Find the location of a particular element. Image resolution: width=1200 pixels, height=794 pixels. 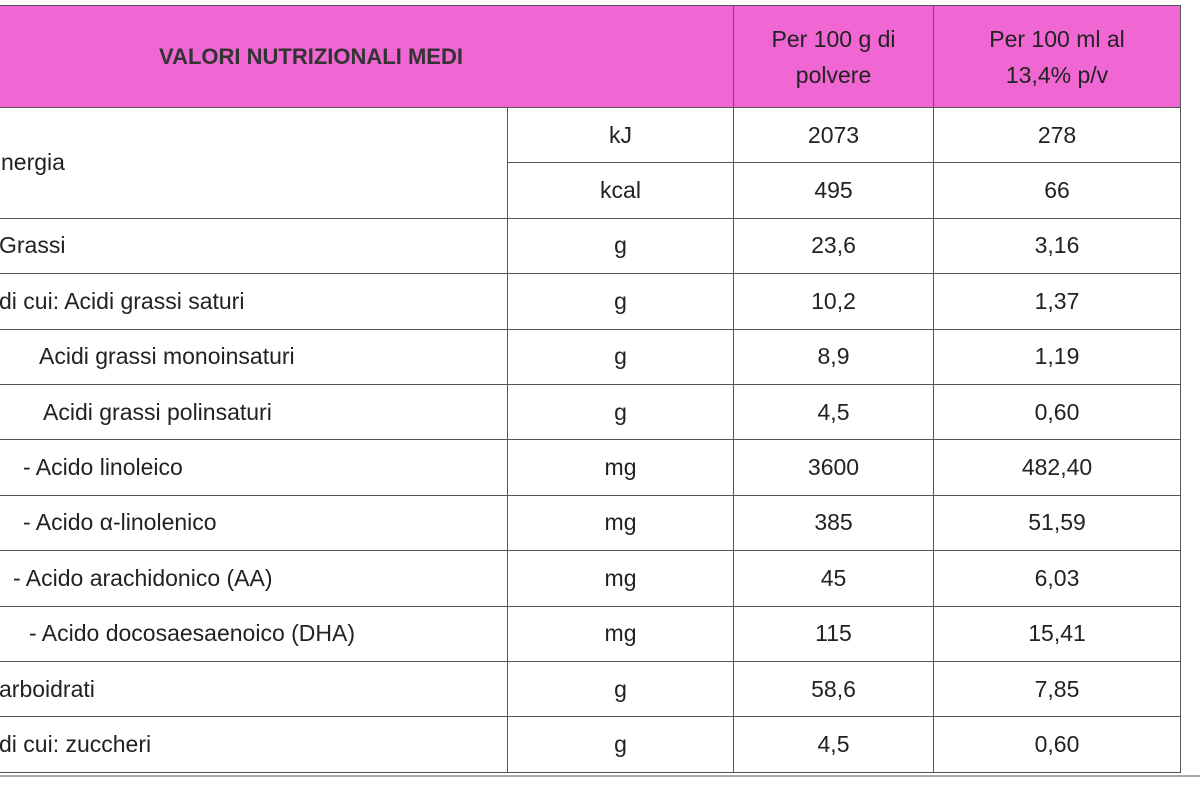

nutrient-label: - Acido arachidonico (AA) is located at coordinates (254, 578).